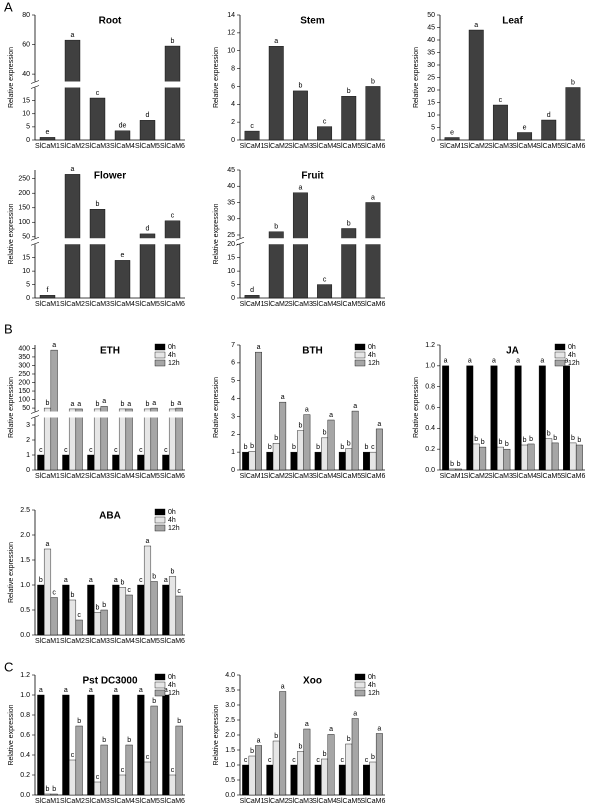 Image resolution: width=600 pixels, height=812 pixels. Describe the element at coordinates (109, 681) in the screenshot. I see `chart-title: Pst DC3000` at that location.